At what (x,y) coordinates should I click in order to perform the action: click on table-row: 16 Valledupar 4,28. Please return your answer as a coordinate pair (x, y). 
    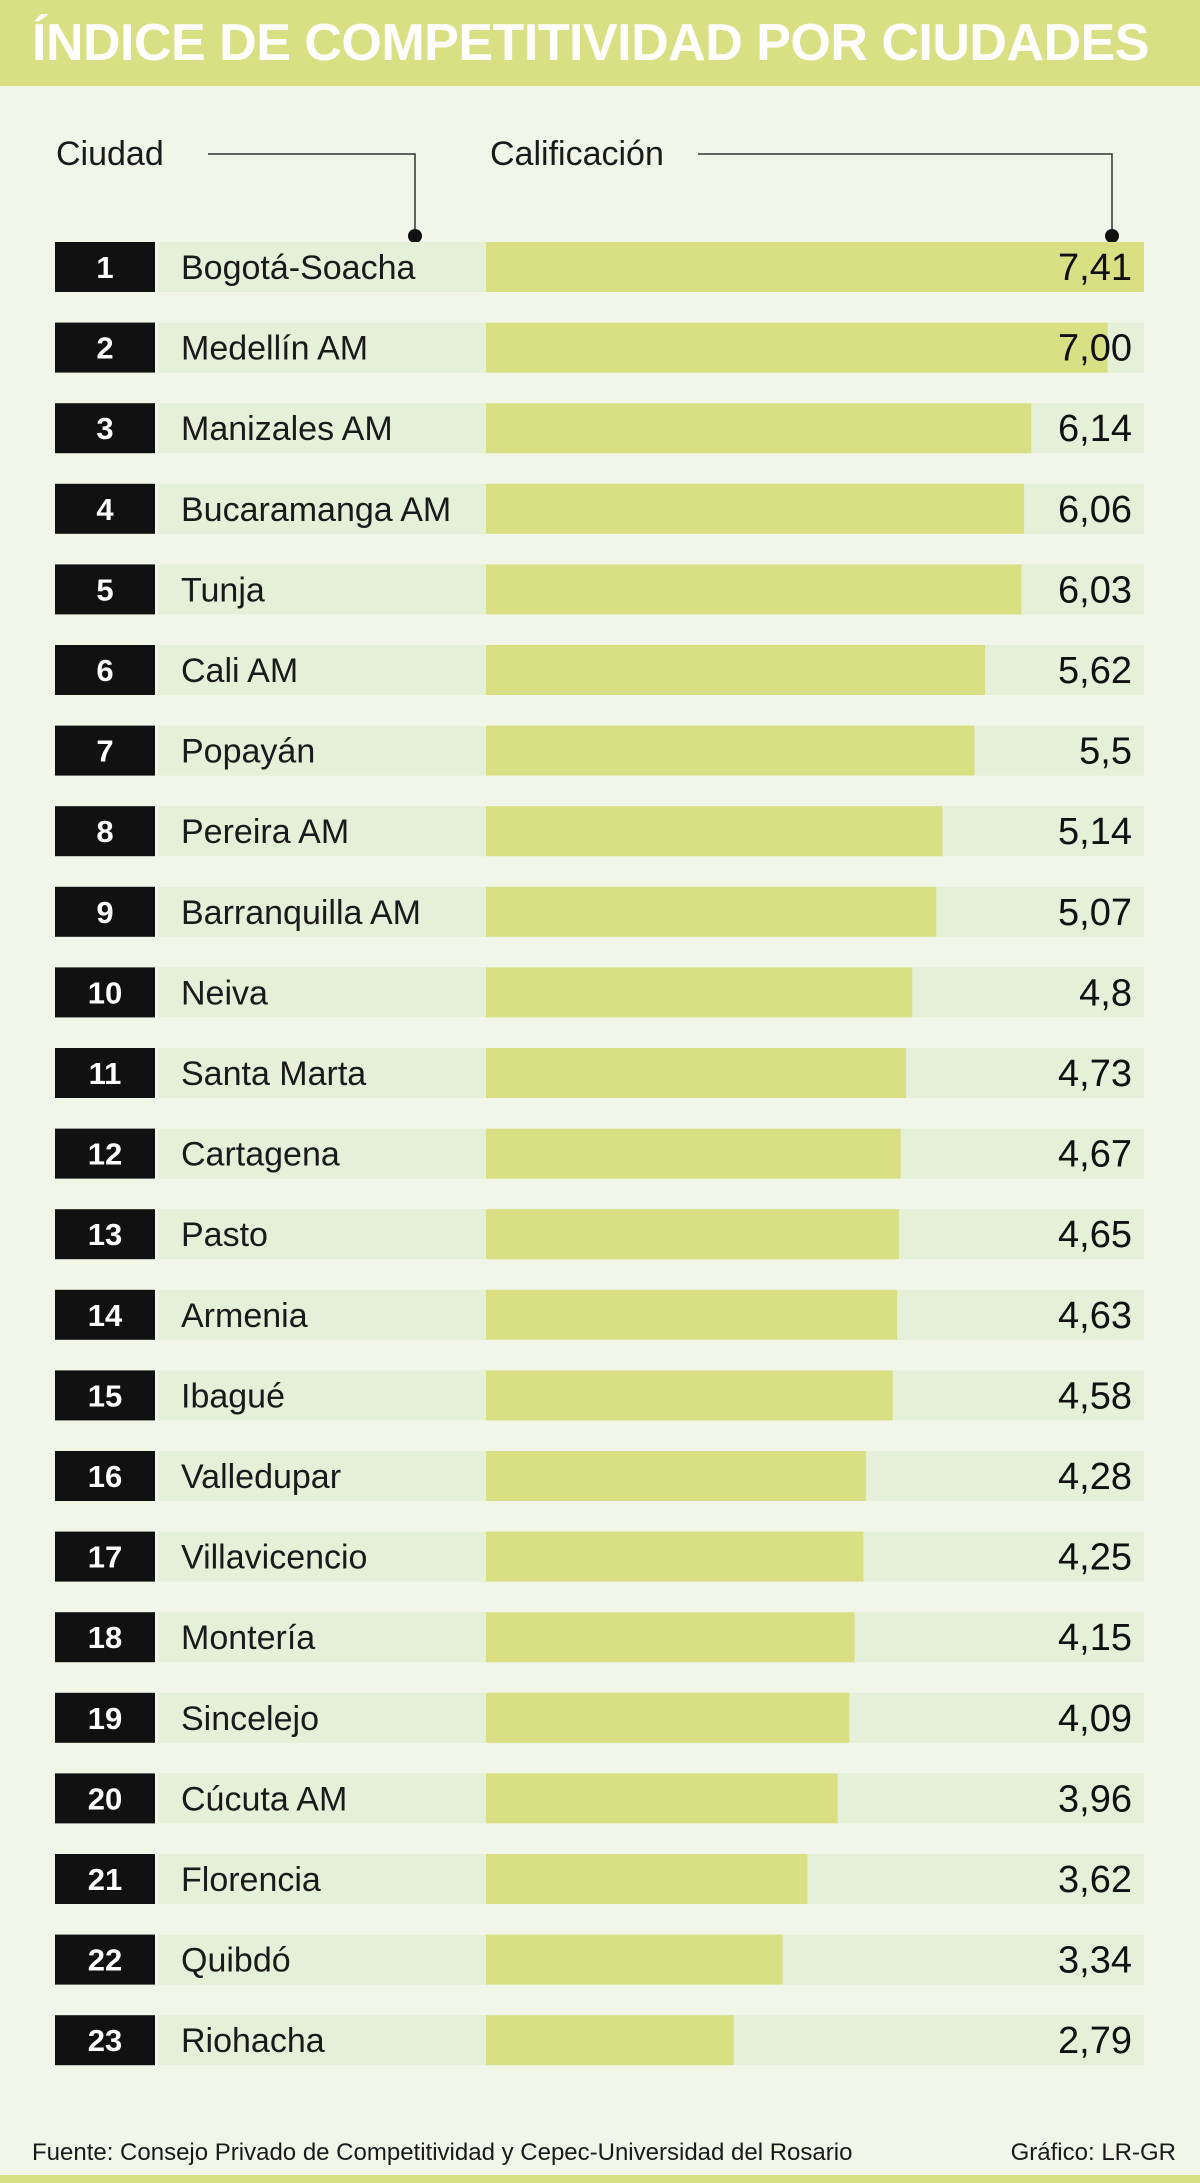
    Looking at the image, I should click on (599, 1476).